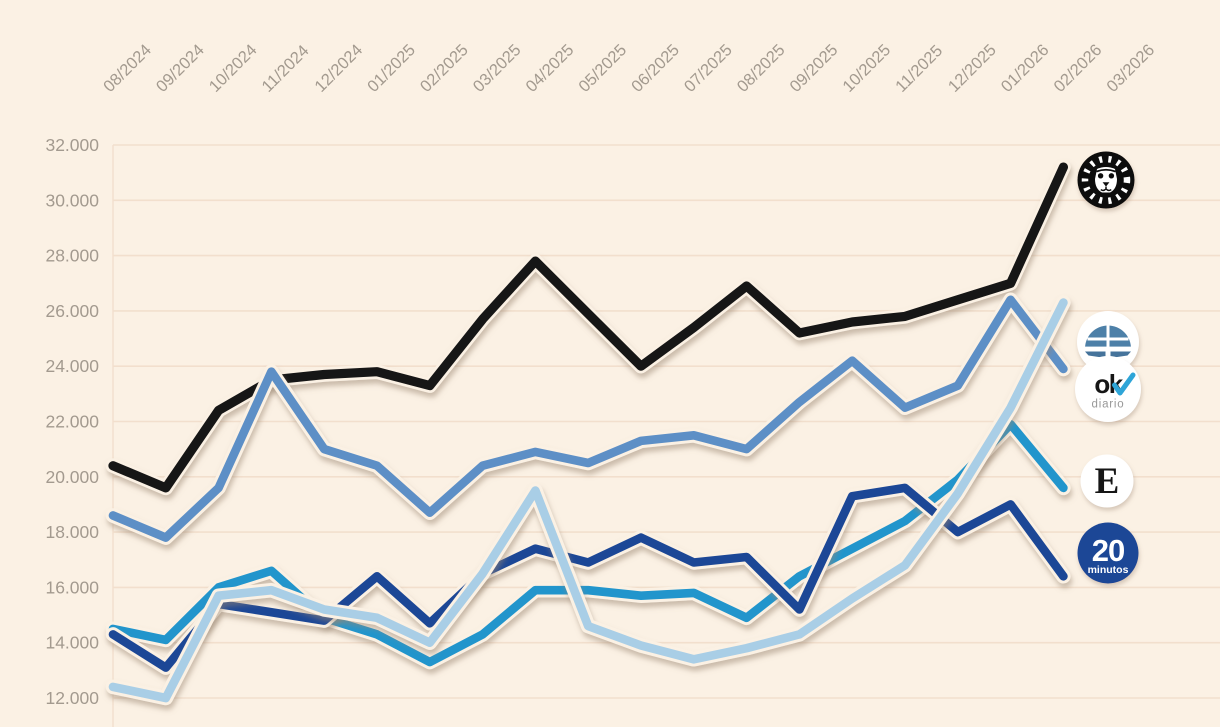 The width and height of the screenshot is (1220, 727). I want to click on y-tick-label: 18.000, so click(72, 532).